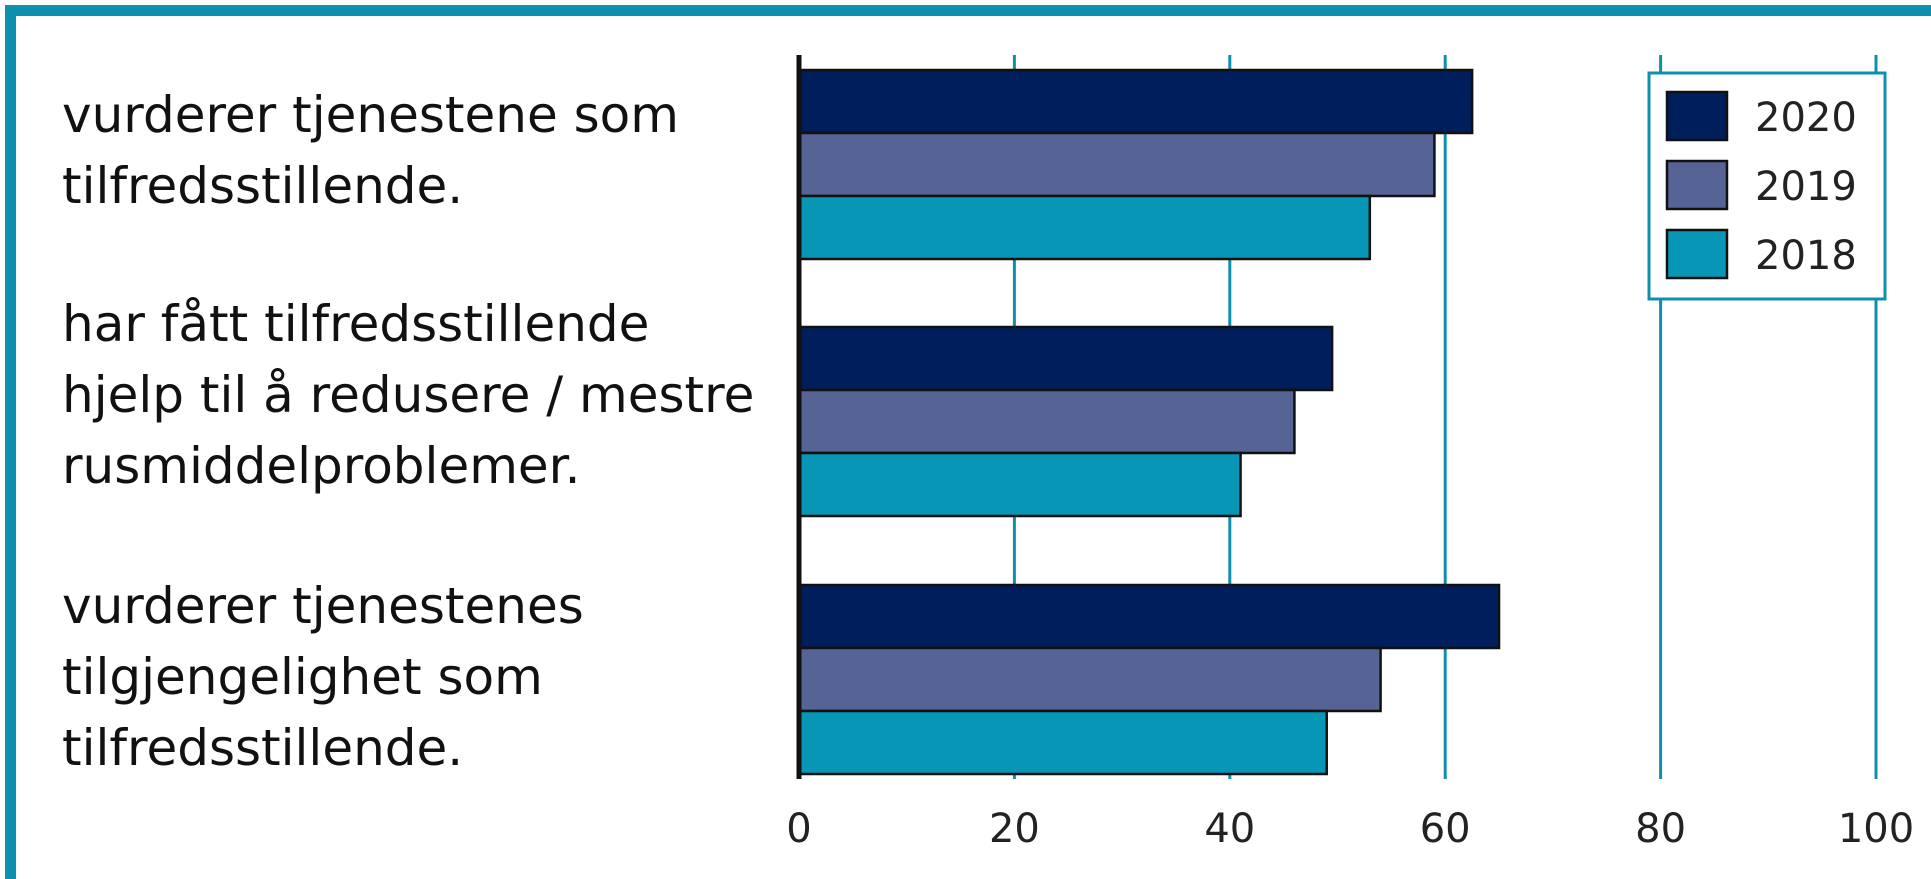 This screenshot has height=879, width=1931. I want to click on x-tick-label: 0, so click(798, 829).